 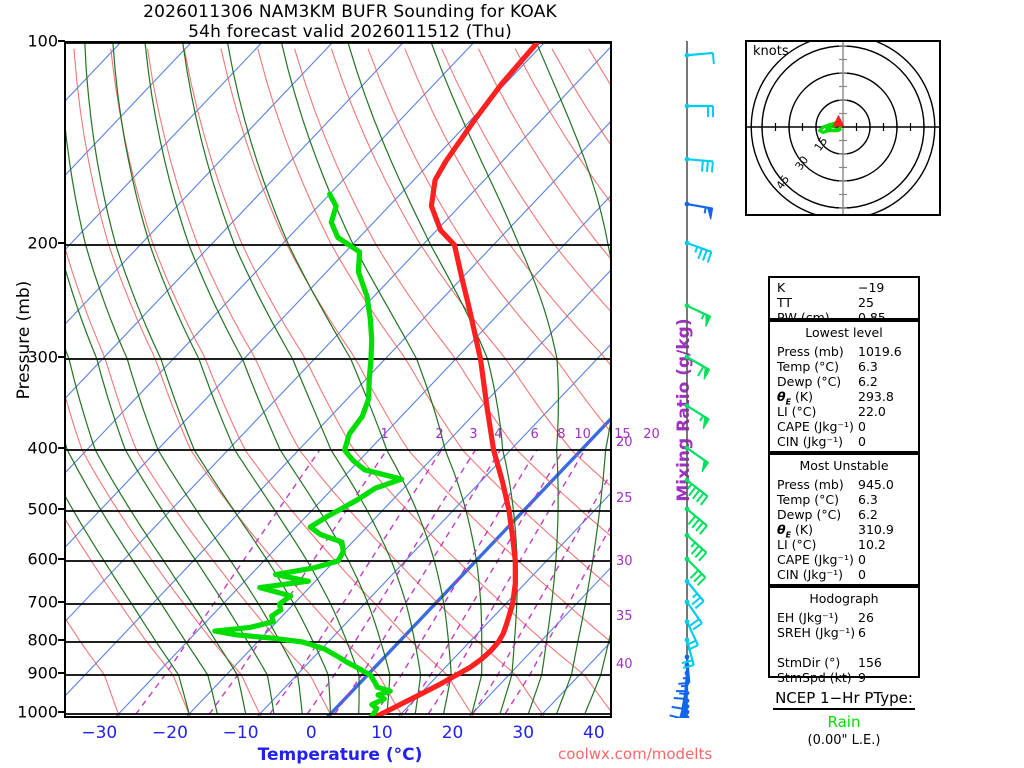 I want to click on lowest-value: 22.0, so click(x=872, y=411).